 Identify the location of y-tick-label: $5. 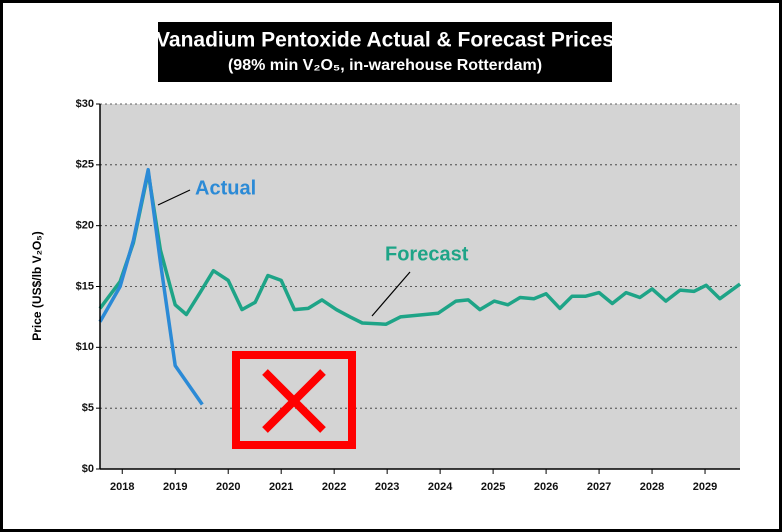
(88, 408).